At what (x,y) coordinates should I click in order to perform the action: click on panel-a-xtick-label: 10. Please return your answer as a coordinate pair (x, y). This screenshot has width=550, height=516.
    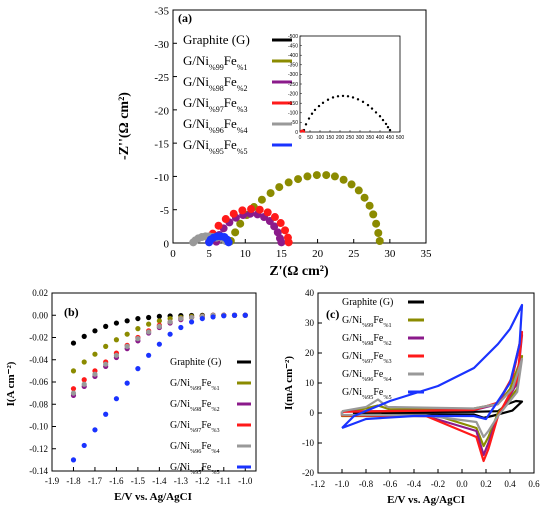
    Looking at the image, I should click on (246, 254).